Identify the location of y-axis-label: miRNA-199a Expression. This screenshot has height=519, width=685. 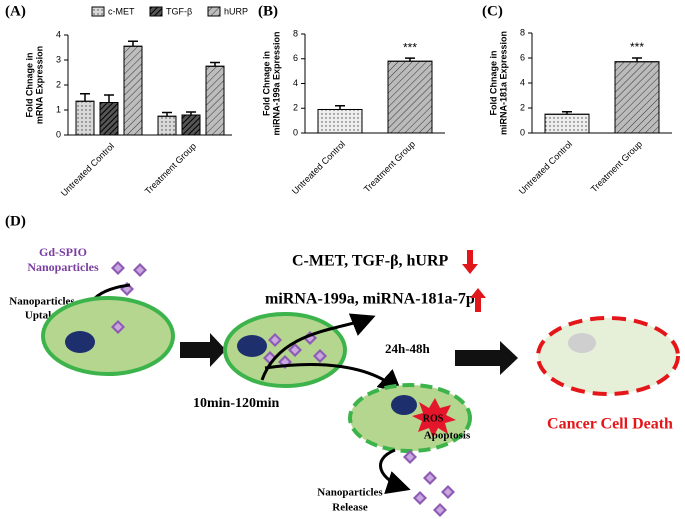
(276, 83).